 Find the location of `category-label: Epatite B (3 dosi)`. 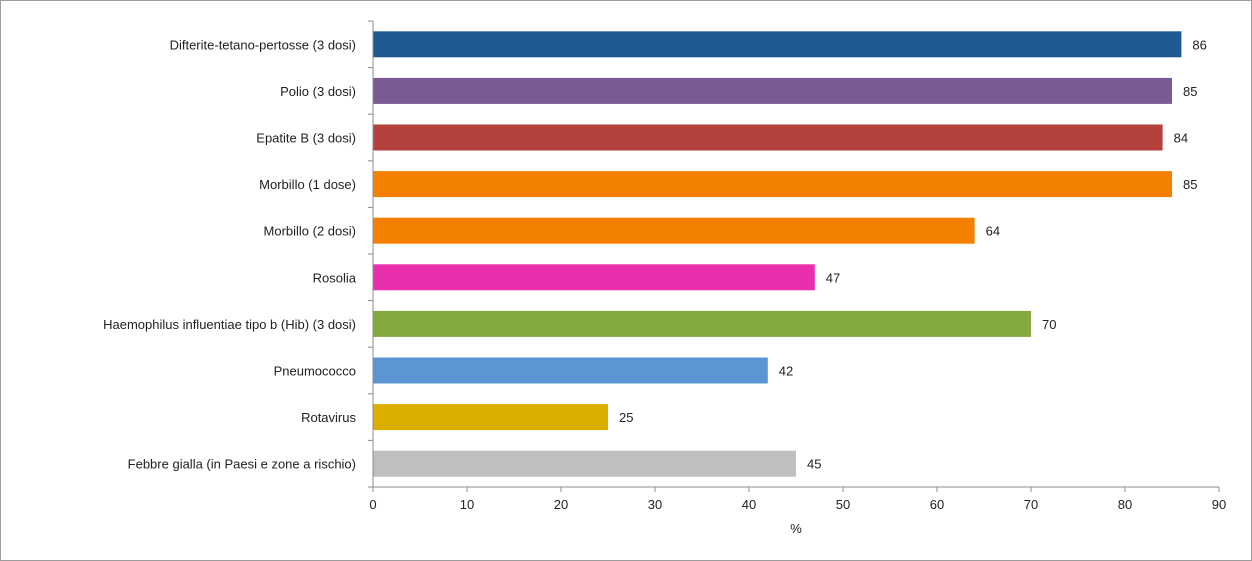

category-label: Epatite B (3 dosi) is located at coordinates (306, 138).